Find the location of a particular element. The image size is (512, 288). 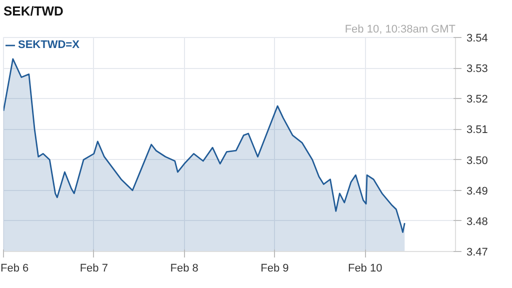

x-tick-label: Feb 9 is located at coordinates (274, 268).